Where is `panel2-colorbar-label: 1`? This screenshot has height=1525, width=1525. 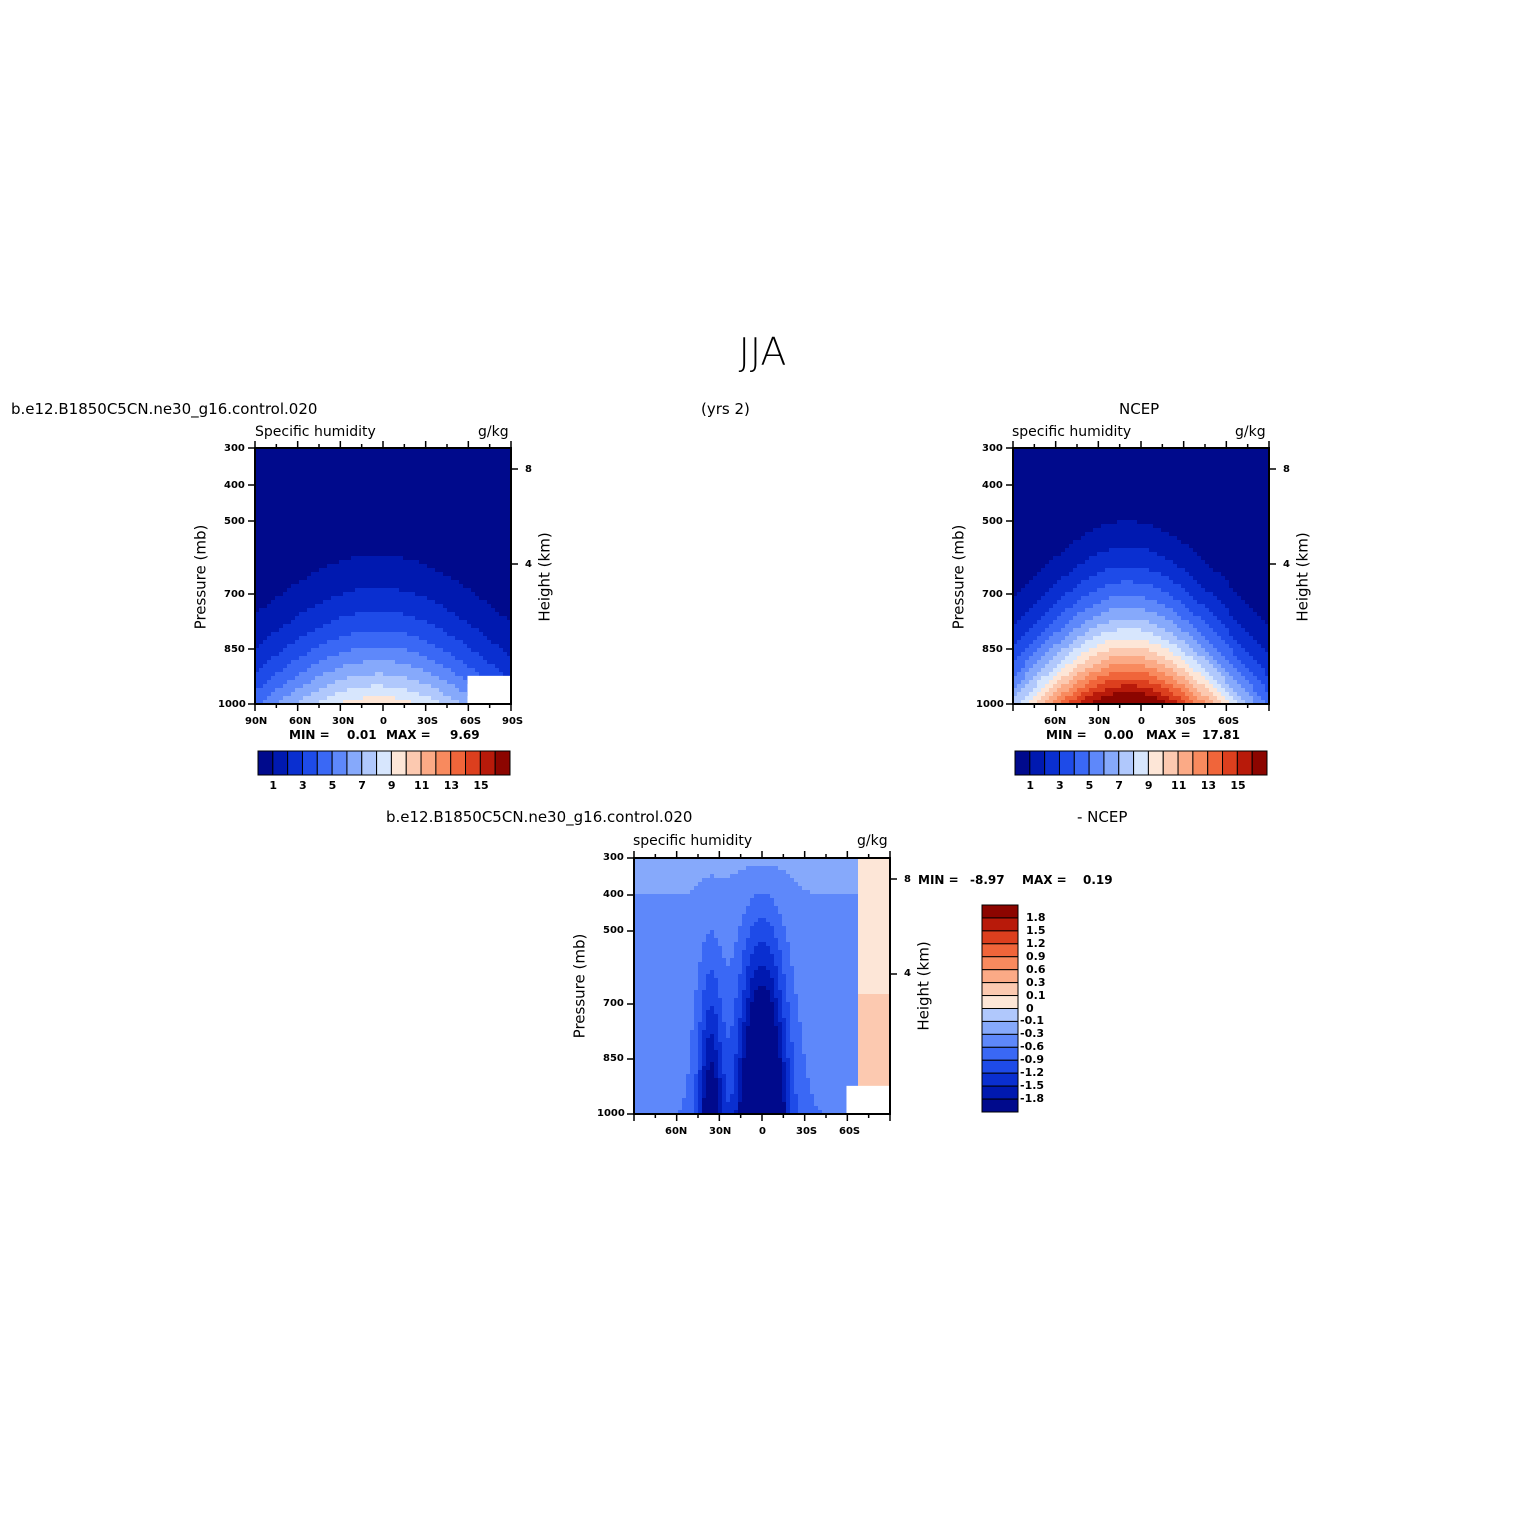 panel2-colorbar-label: 1 is located at coordinates (1030, 785).